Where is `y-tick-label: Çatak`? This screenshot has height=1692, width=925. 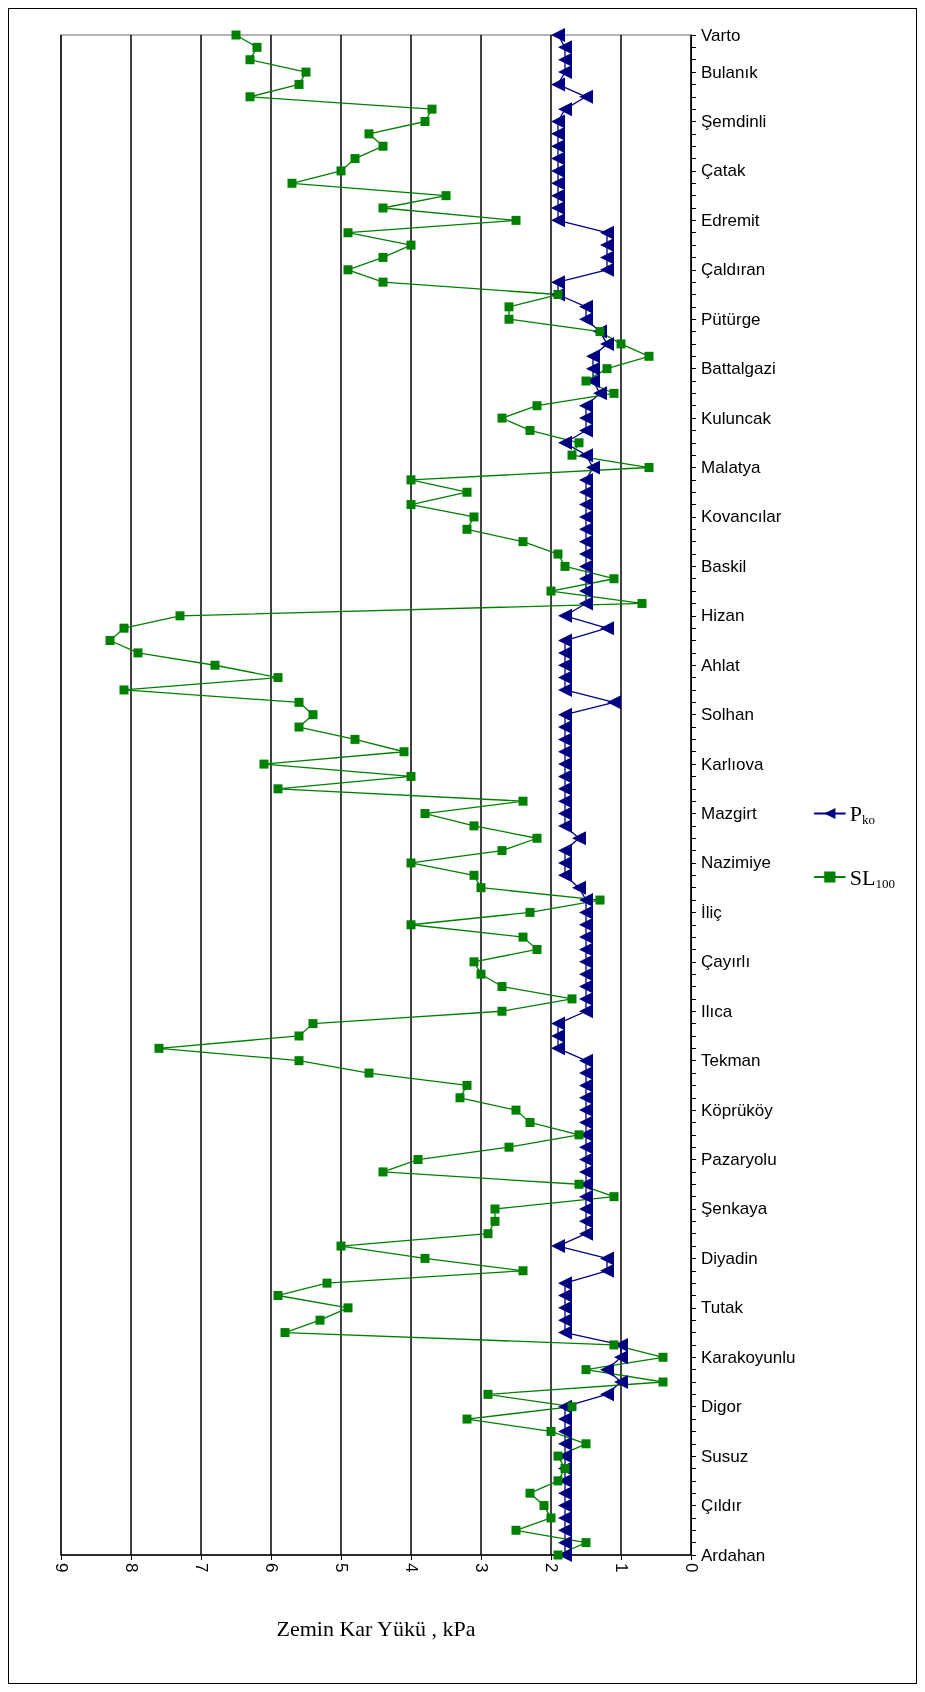 y-tick-label: Çatak is located at coordinates (723, 171).